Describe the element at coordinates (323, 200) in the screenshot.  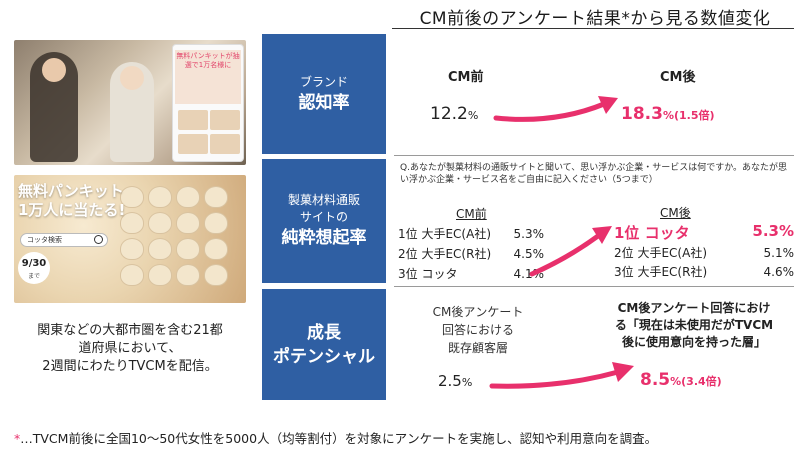
I see `label-small: 製菓材料通販` at that location.